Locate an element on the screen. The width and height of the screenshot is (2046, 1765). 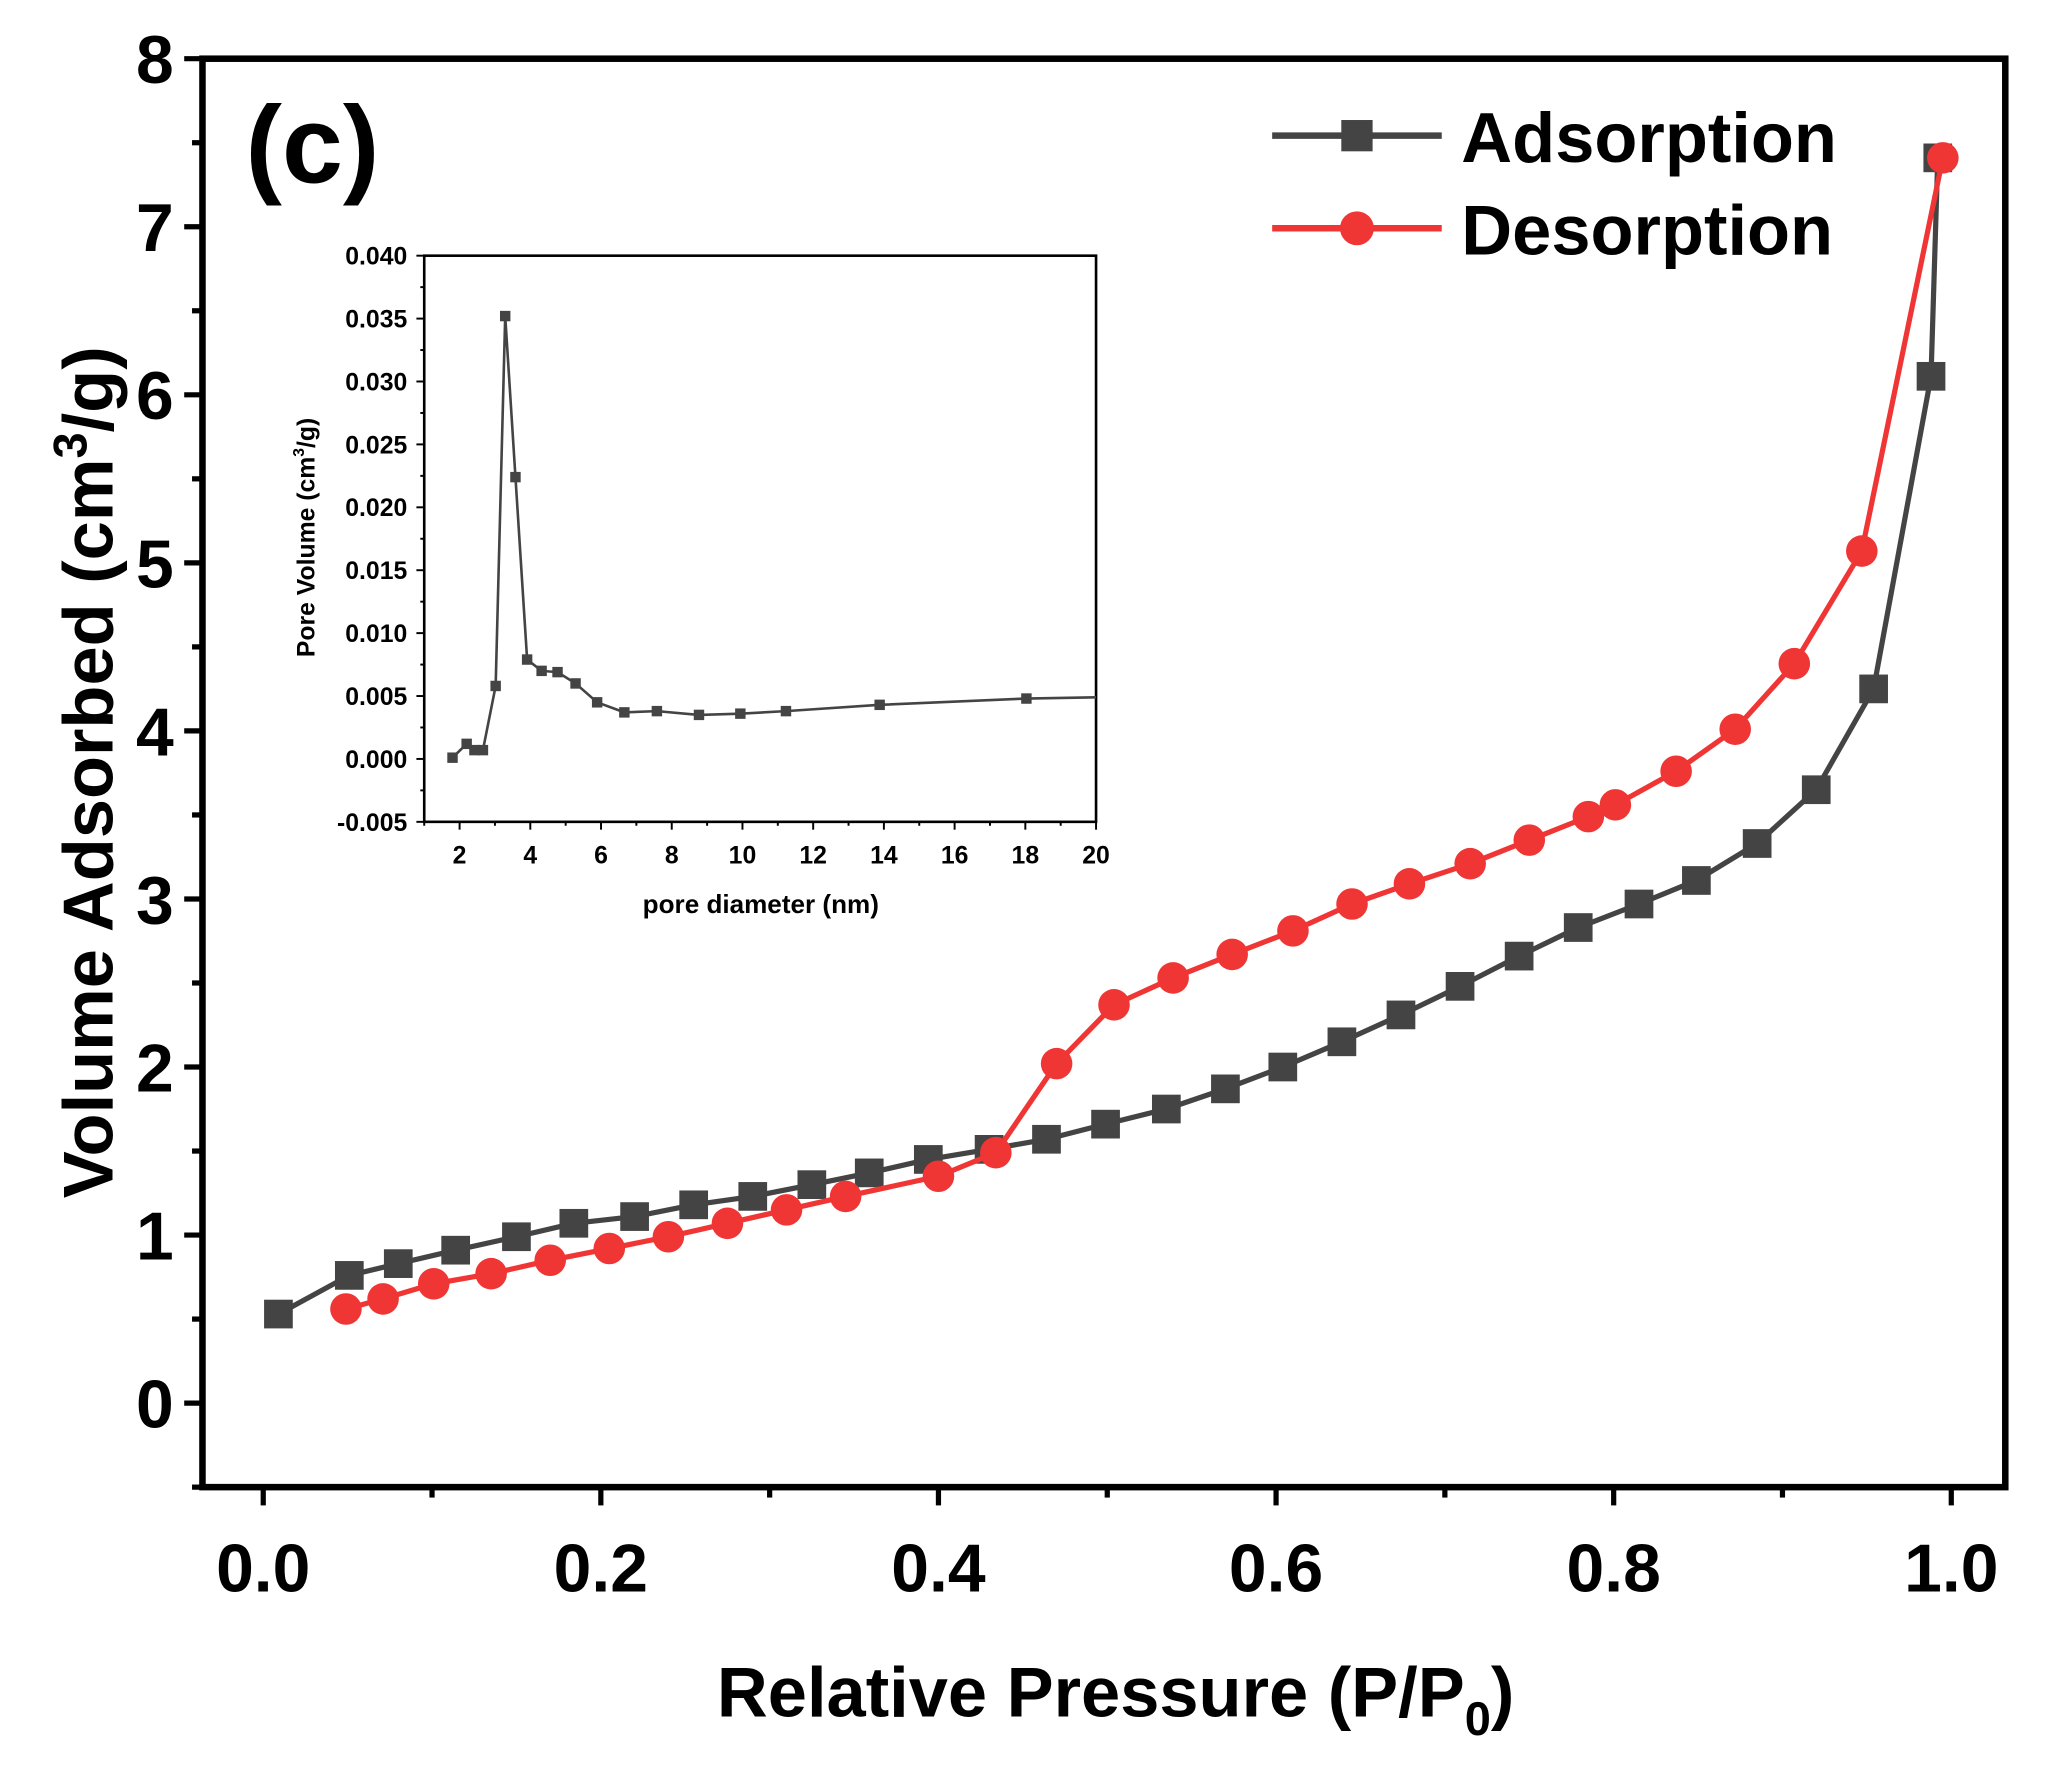
x-tick-label: 14 is located at coordinates (884, 856).